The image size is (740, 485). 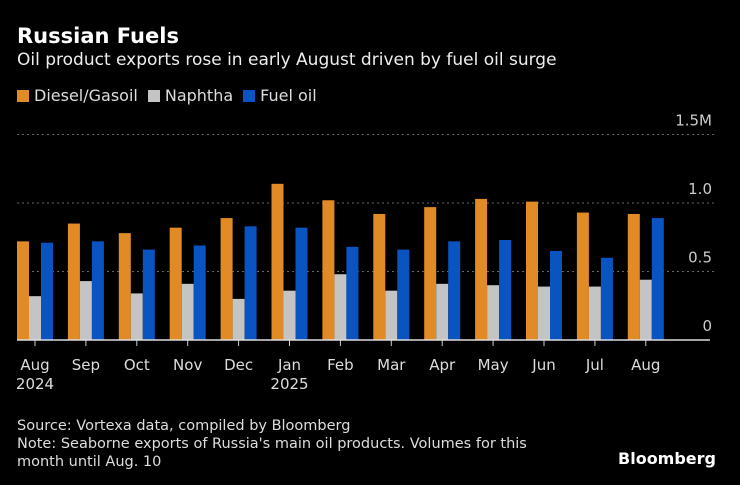 I want to click on legend-item-naphtha: Naphtha, so click(x=190, y=95).